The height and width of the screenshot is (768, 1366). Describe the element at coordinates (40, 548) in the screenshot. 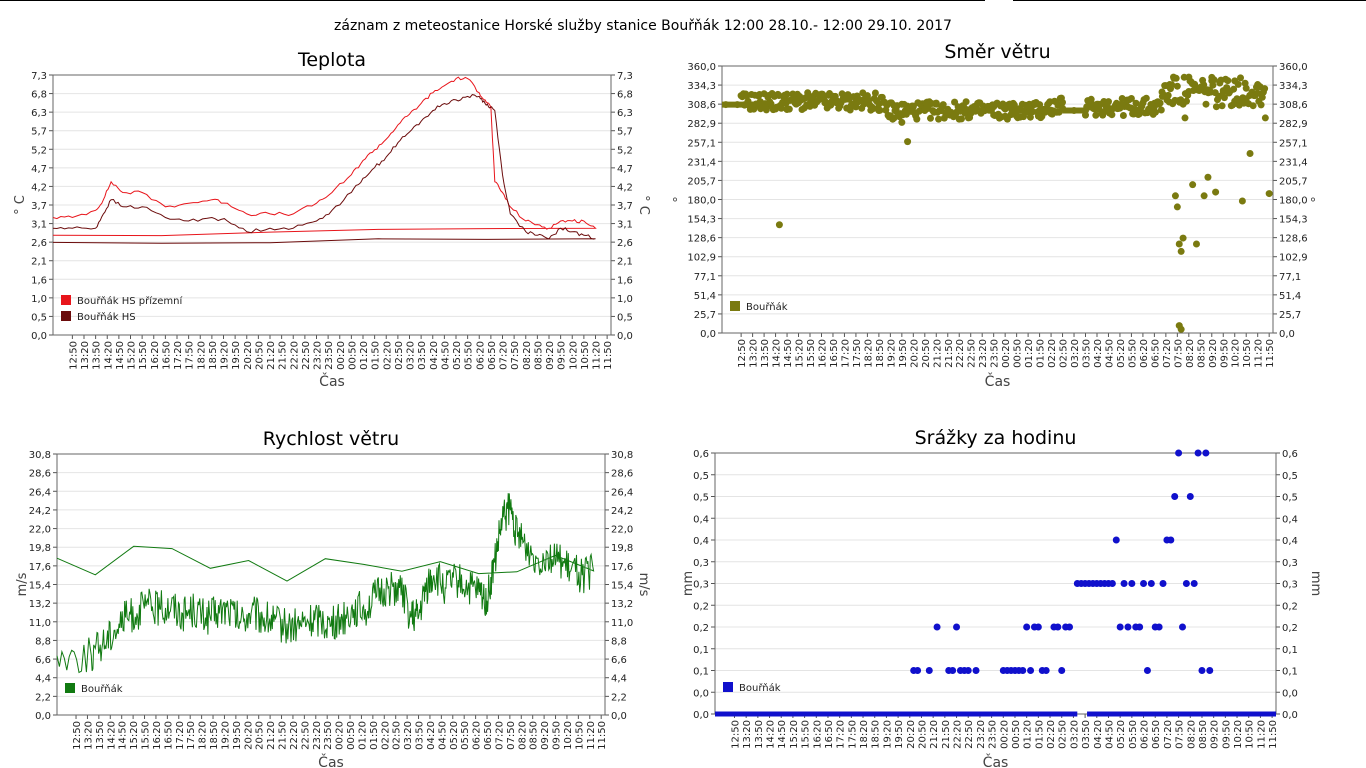

I see `y-tick-label: 19,8` at that location.